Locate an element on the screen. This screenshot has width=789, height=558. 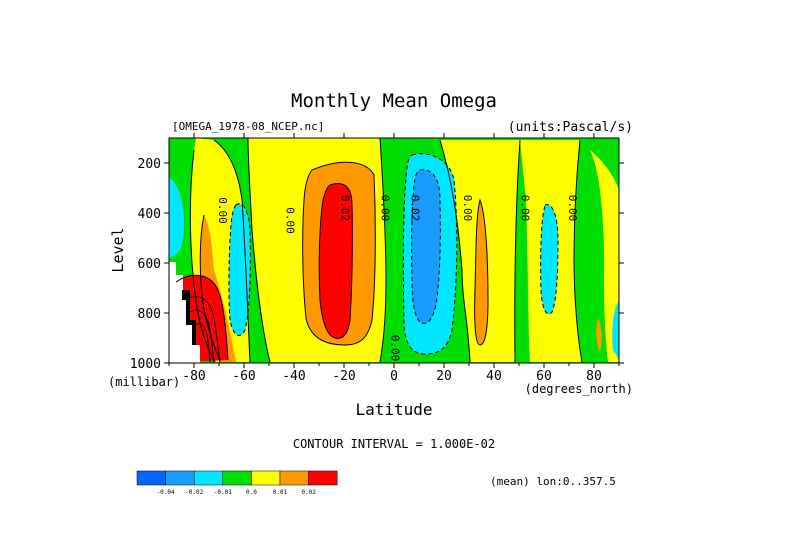
region-cyan-north is located at coordinates (549, 259).